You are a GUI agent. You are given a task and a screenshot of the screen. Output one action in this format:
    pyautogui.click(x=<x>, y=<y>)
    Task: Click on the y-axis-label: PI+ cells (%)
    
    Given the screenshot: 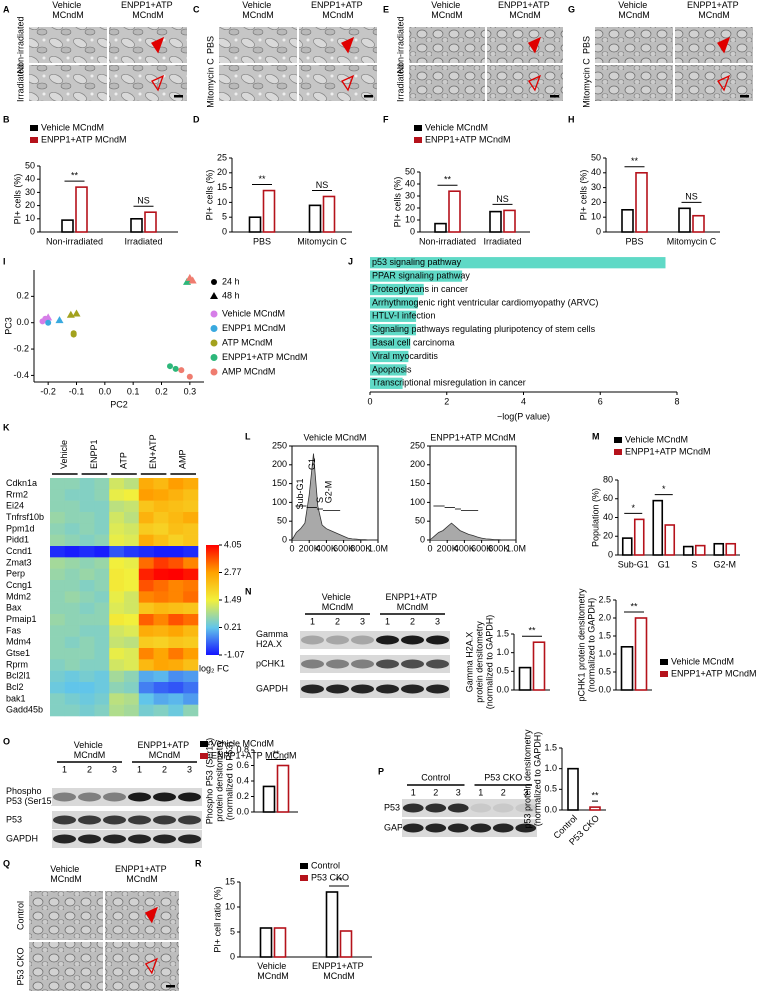 What is the action you would take?
    pyautogui.click(x=397, y=202)
    